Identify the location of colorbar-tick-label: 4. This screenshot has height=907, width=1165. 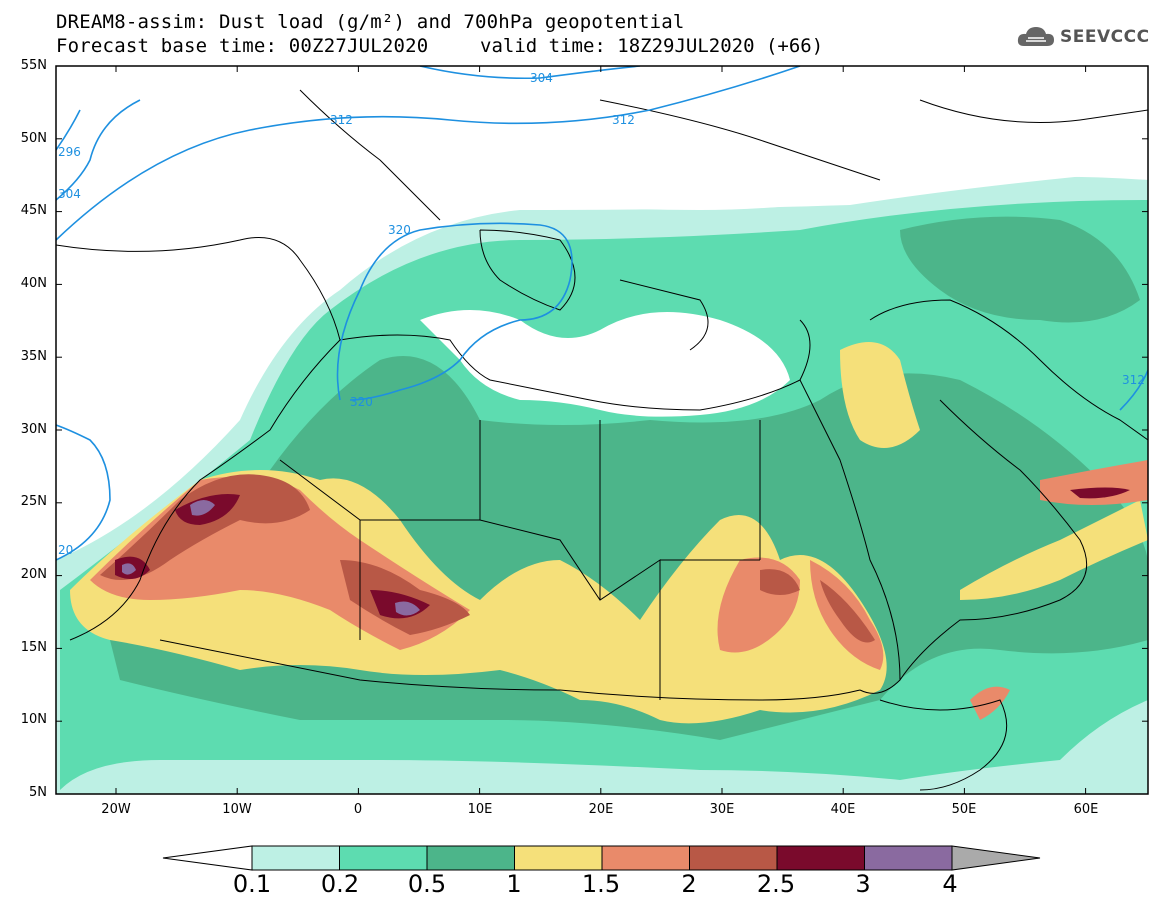
(950, 884).